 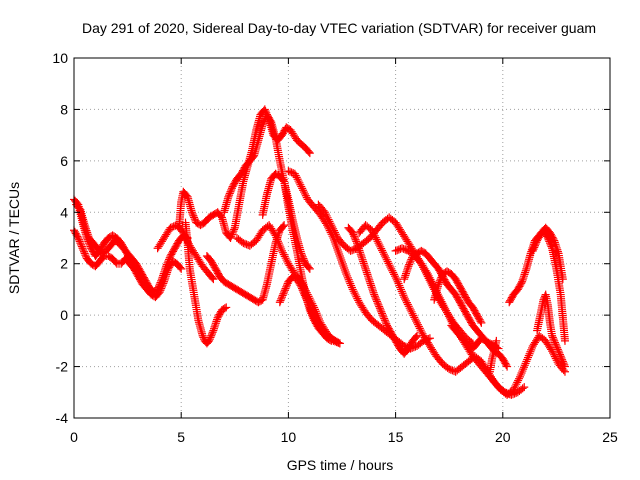 I want to click on x-tick-label: 10, so click(x=289, y=437).